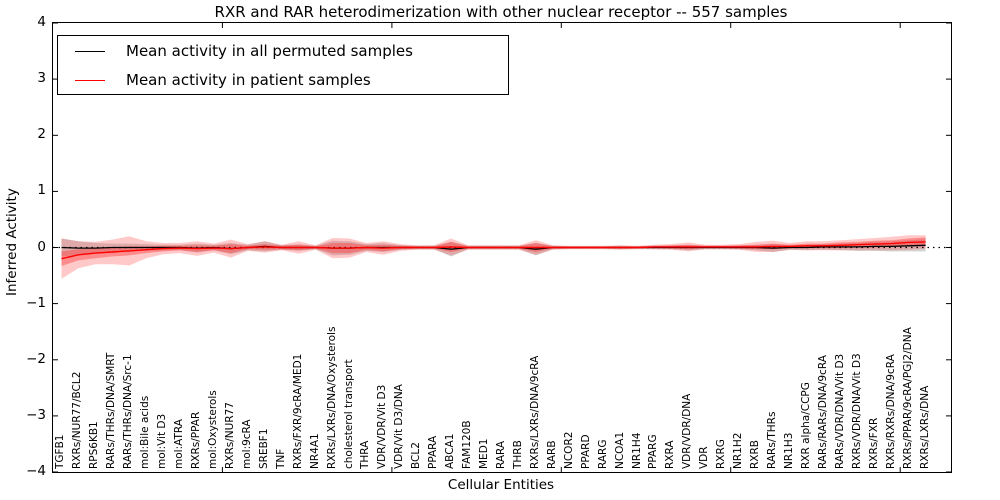 This screenshot has width=1000, height=500. I want to click on x-tick-label: mol:9cRA, so click(246, 444).